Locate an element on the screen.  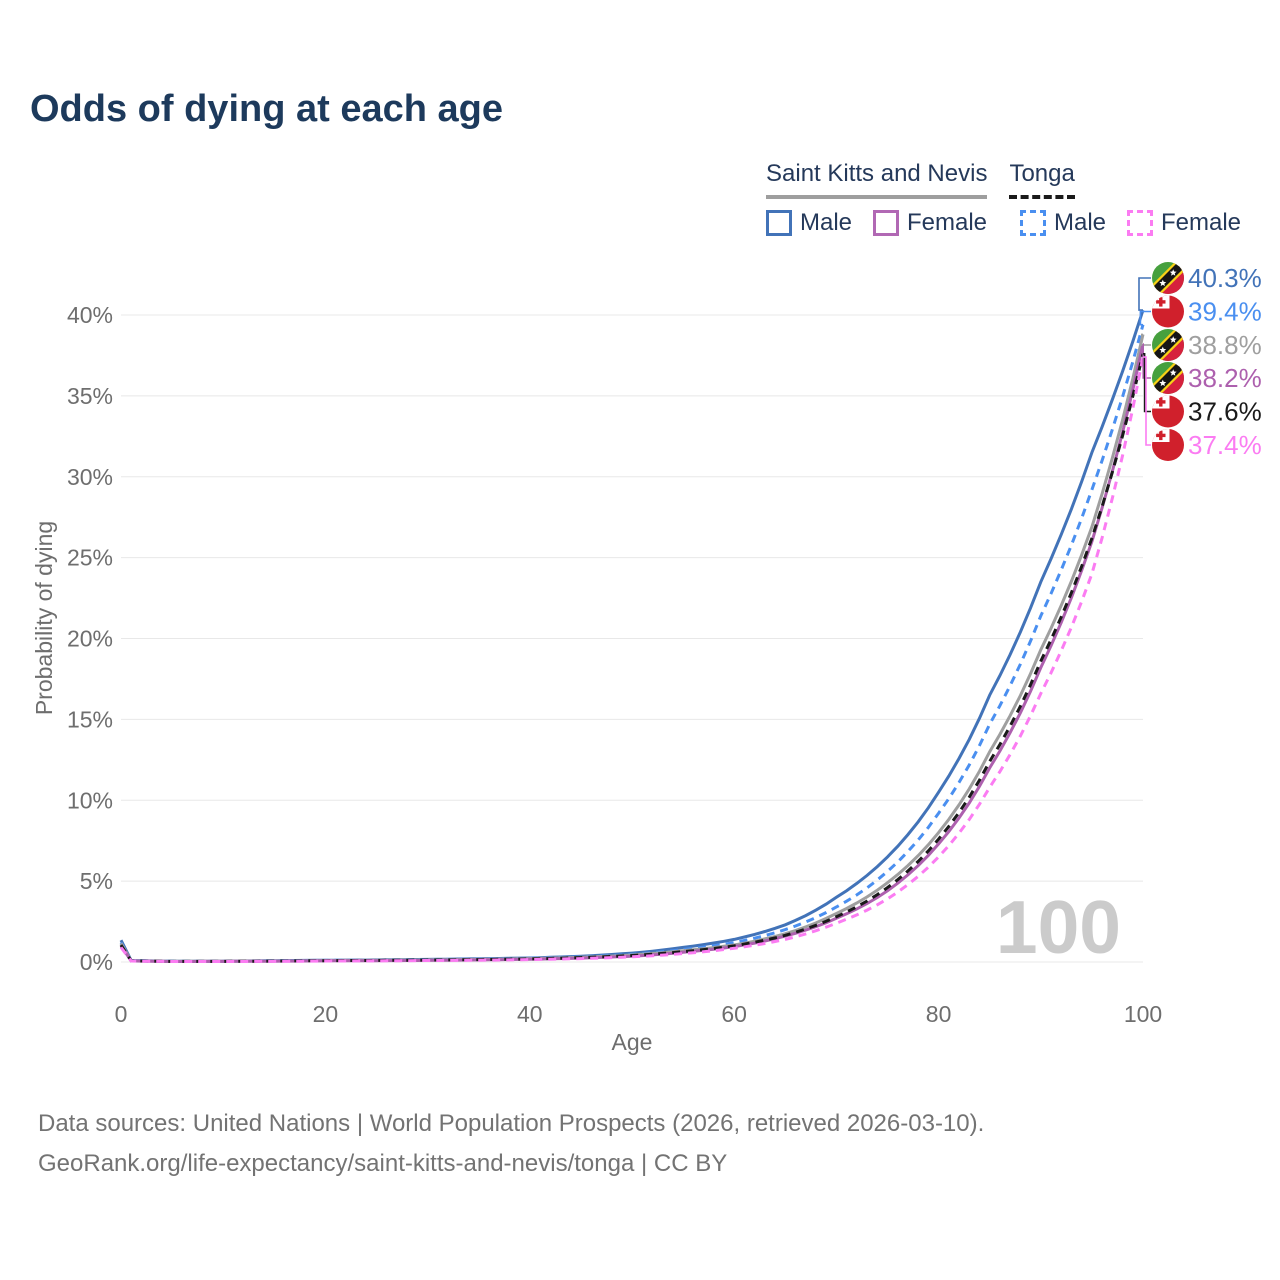
age-watermark: 100 is located at coordinates (1058, 927).